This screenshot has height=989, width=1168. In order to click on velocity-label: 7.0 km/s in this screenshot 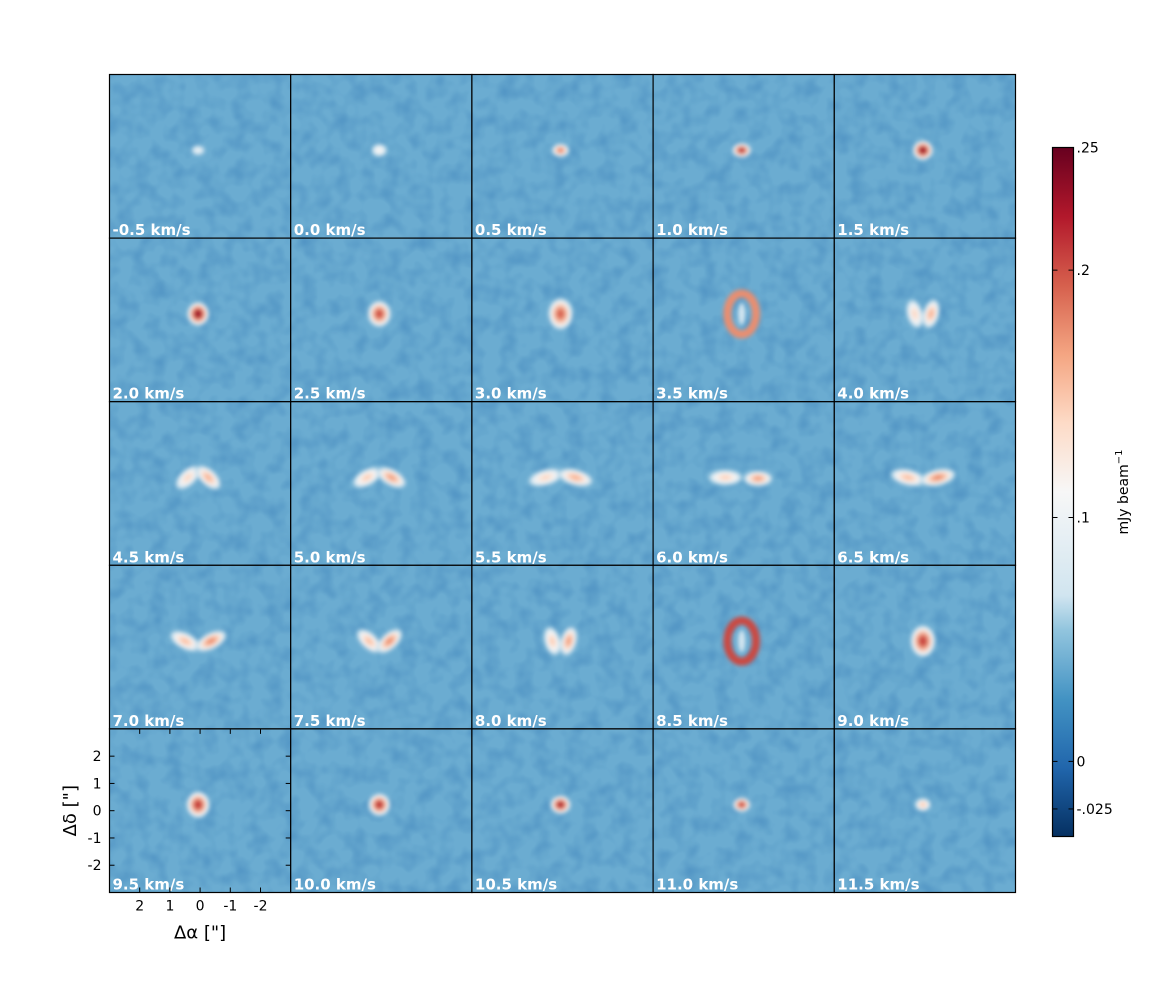, I will do `click(149, 721)`.